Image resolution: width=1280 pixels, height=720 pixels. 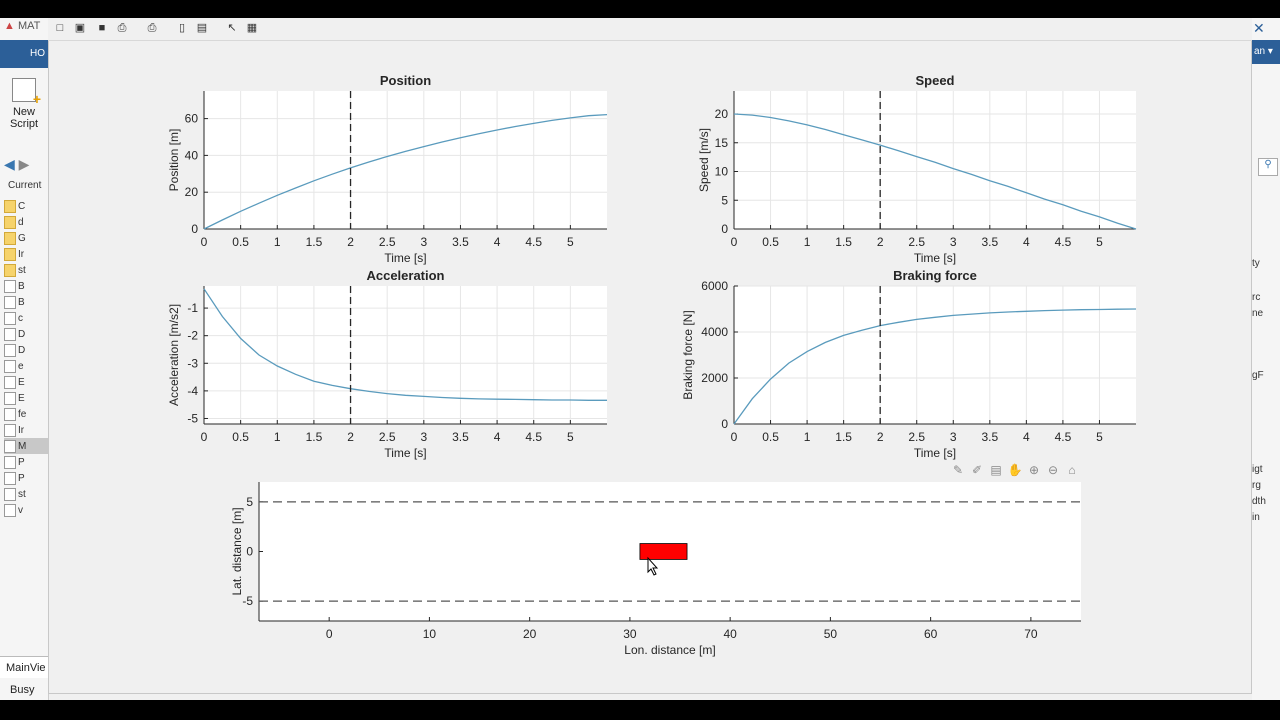 I want to click on right-panel-item: ne, so click(x=1258, y=313).